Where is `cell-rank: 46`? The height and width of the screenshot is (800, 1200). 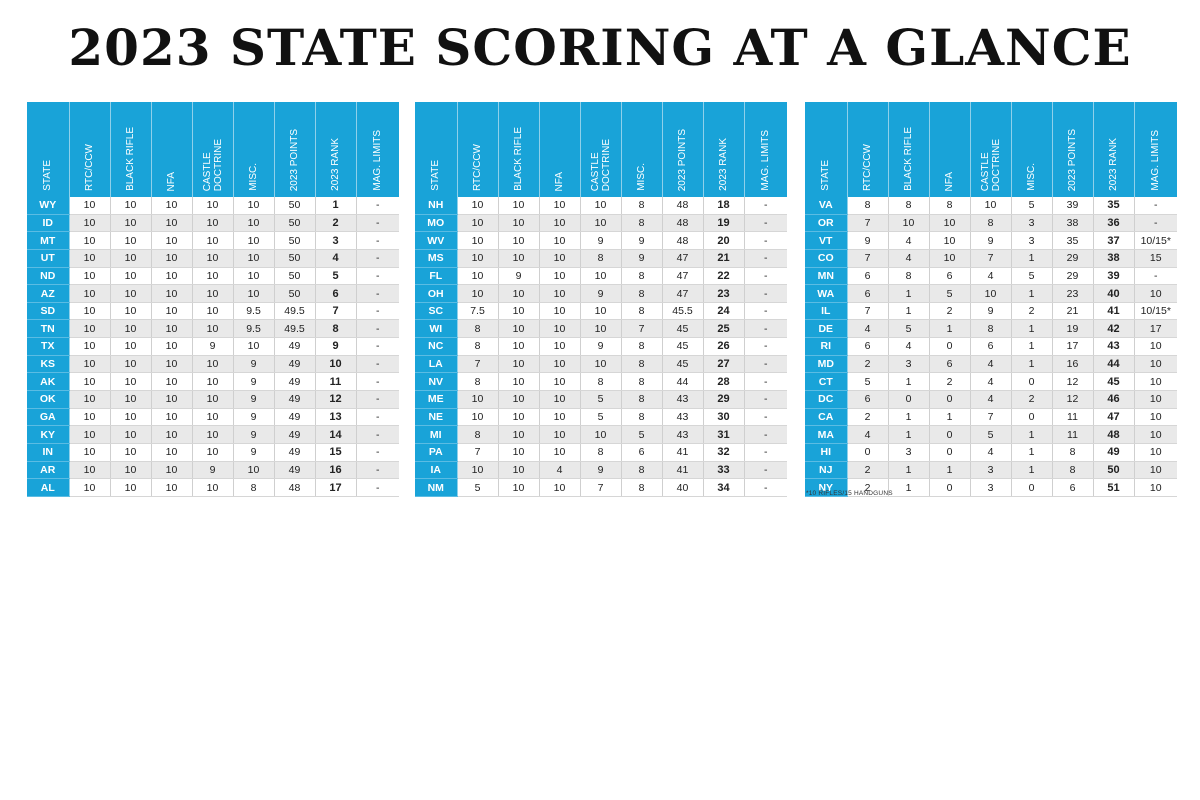
cell-rank: 46 is located at coordinates (1114, 399).